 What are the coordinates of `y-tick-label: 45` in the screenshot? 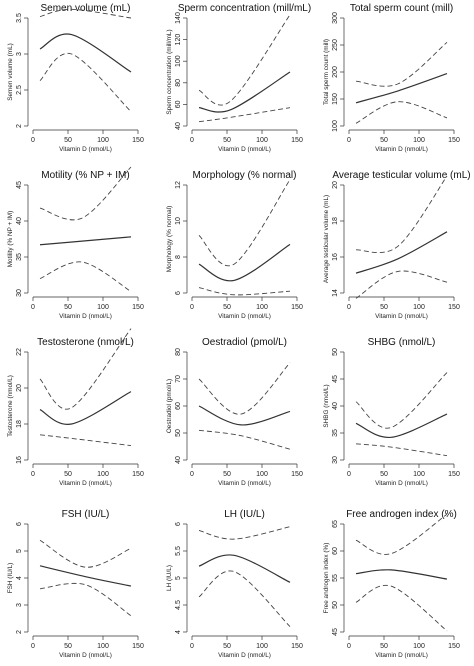 It's located at (335, 632).